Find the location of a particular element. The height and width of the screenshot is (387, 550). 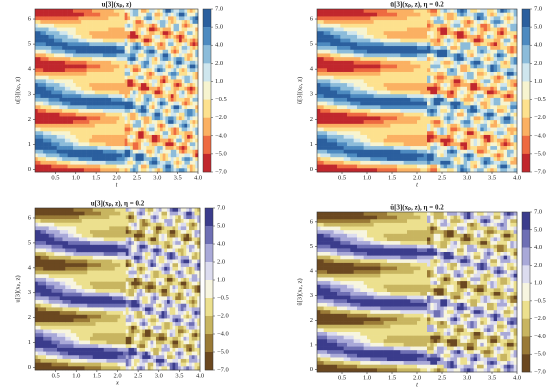

colorbar-tick-label: 4.0 is located at coordinates (219, 45).